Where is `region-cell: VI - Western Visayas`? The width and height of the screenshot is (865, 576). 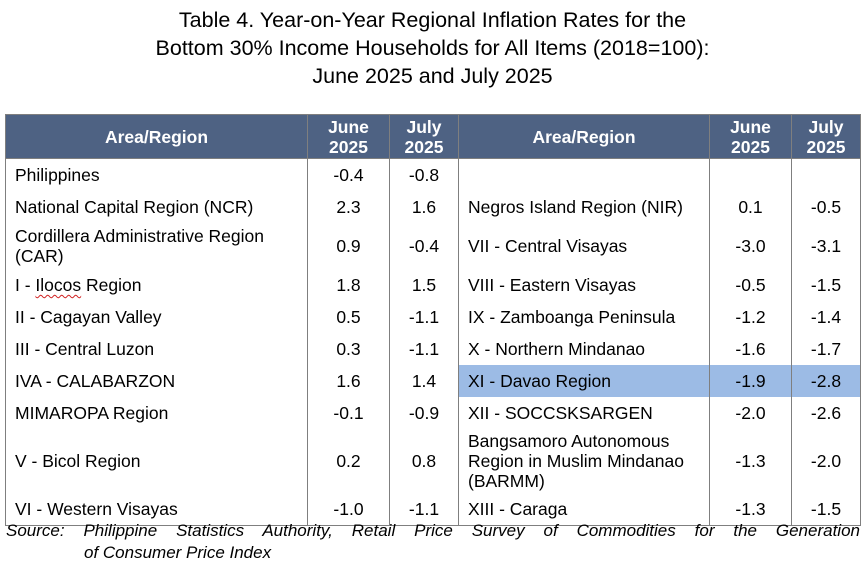
region-cell: VI - Western Visayas is located at coordinates (156, 509).